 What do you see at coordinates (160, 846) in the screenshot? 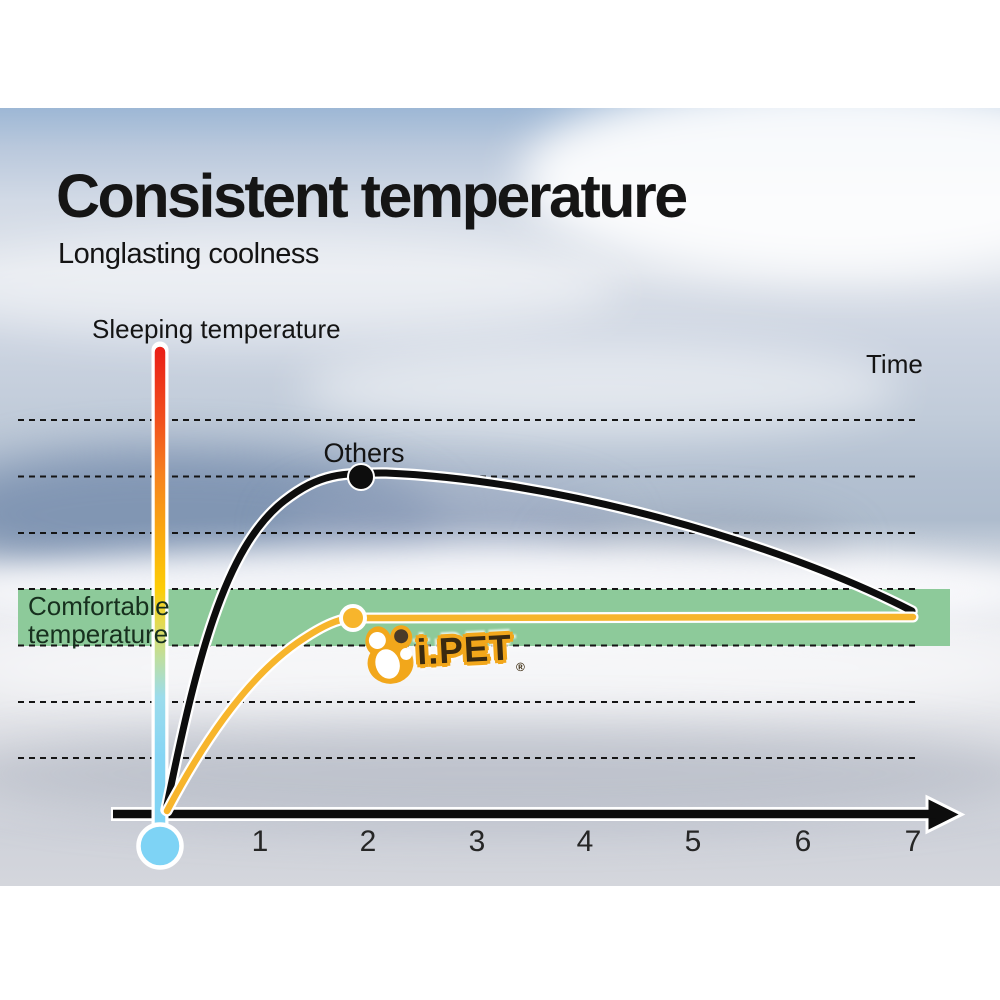
I see `thermometer-bulb` at bounding box center [160, 846].